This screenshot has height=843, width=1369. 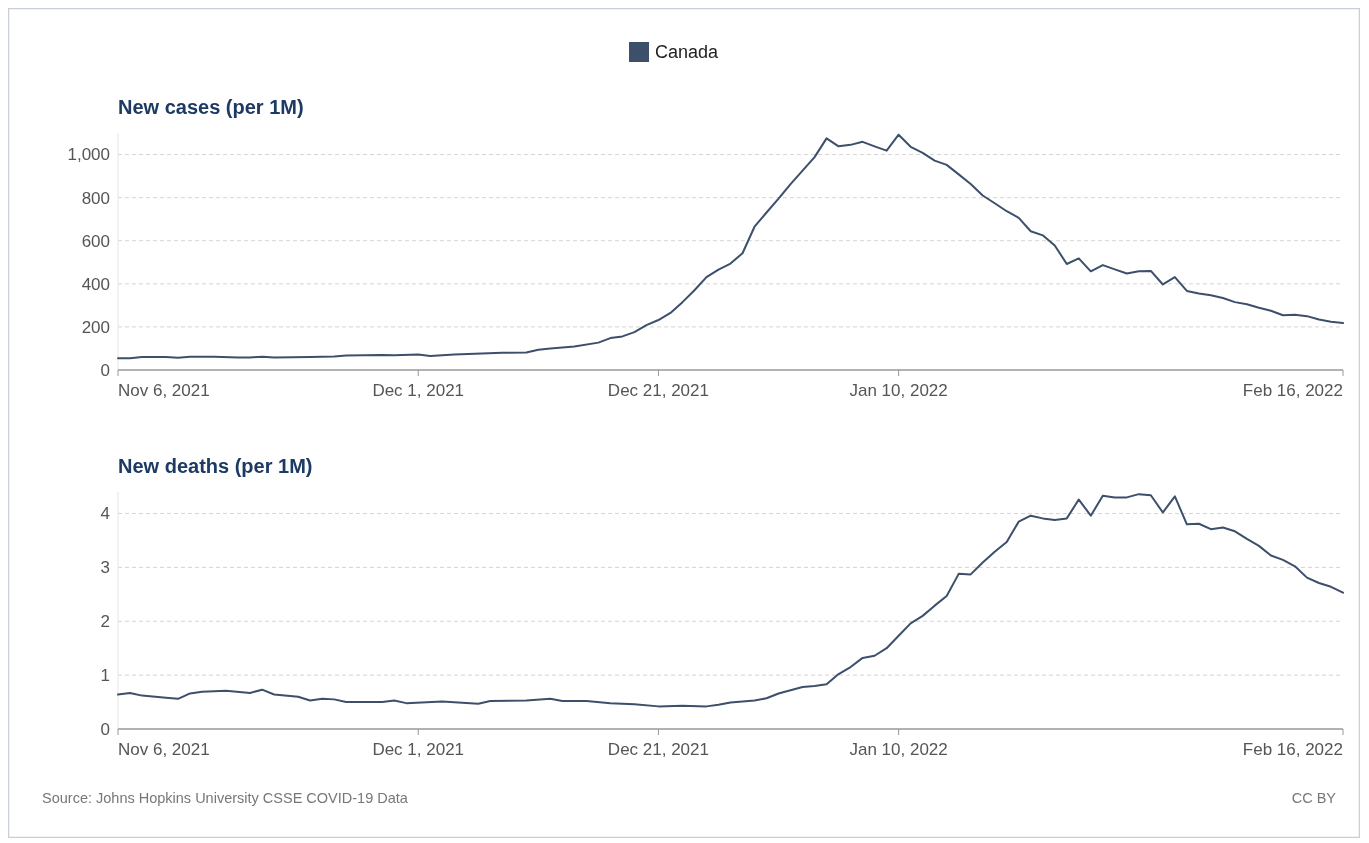 I want to click on y-tick-label: 4, so click(x=105, y=514).